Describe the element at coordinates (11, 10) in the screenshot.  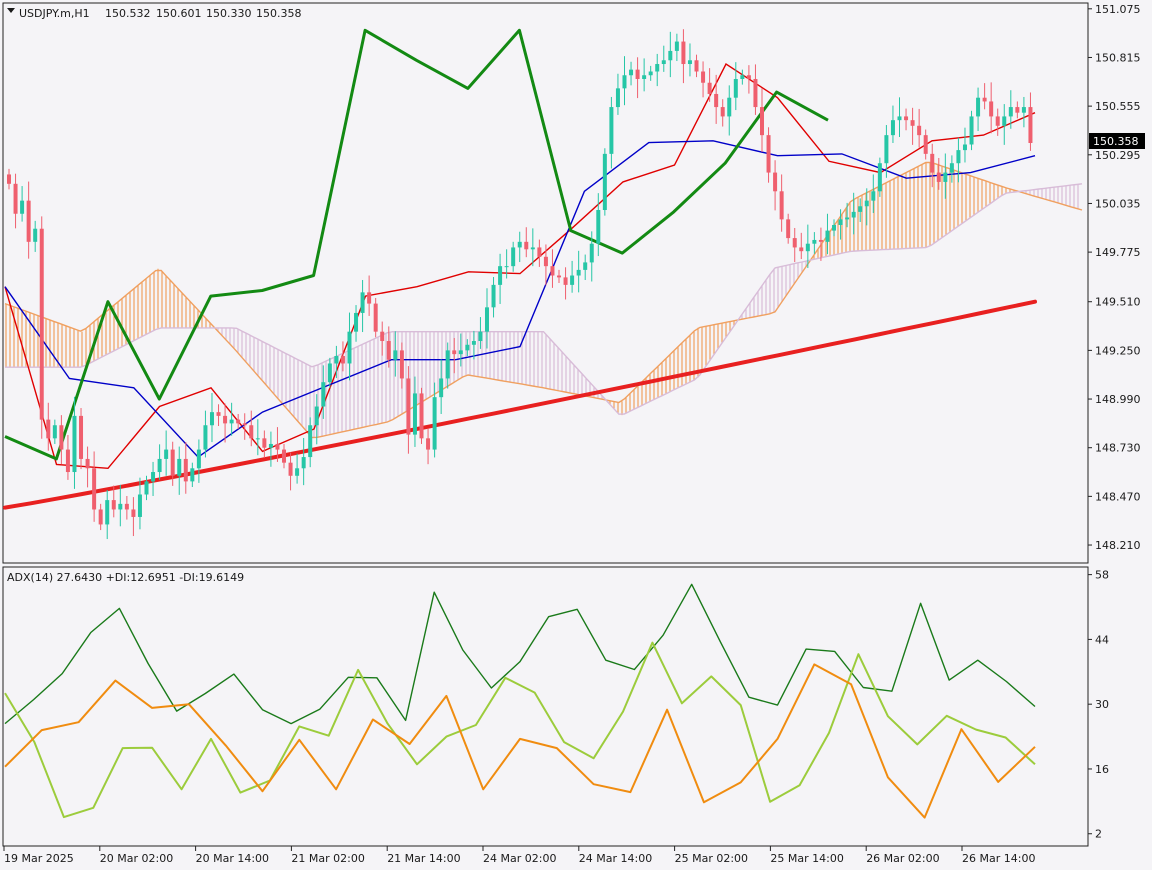
I see `symbol-dropdown-icon` at that location.